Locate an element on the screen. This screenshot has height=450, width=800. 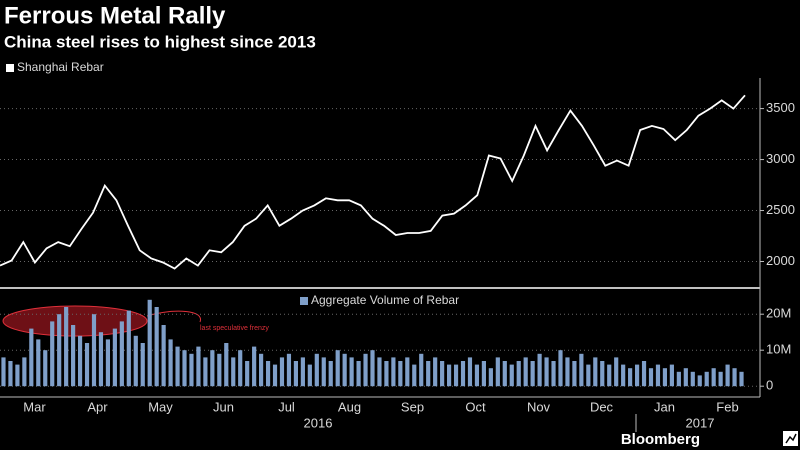
chart-title: Ferrous Metal Rally is located at coordinates (115, 15).